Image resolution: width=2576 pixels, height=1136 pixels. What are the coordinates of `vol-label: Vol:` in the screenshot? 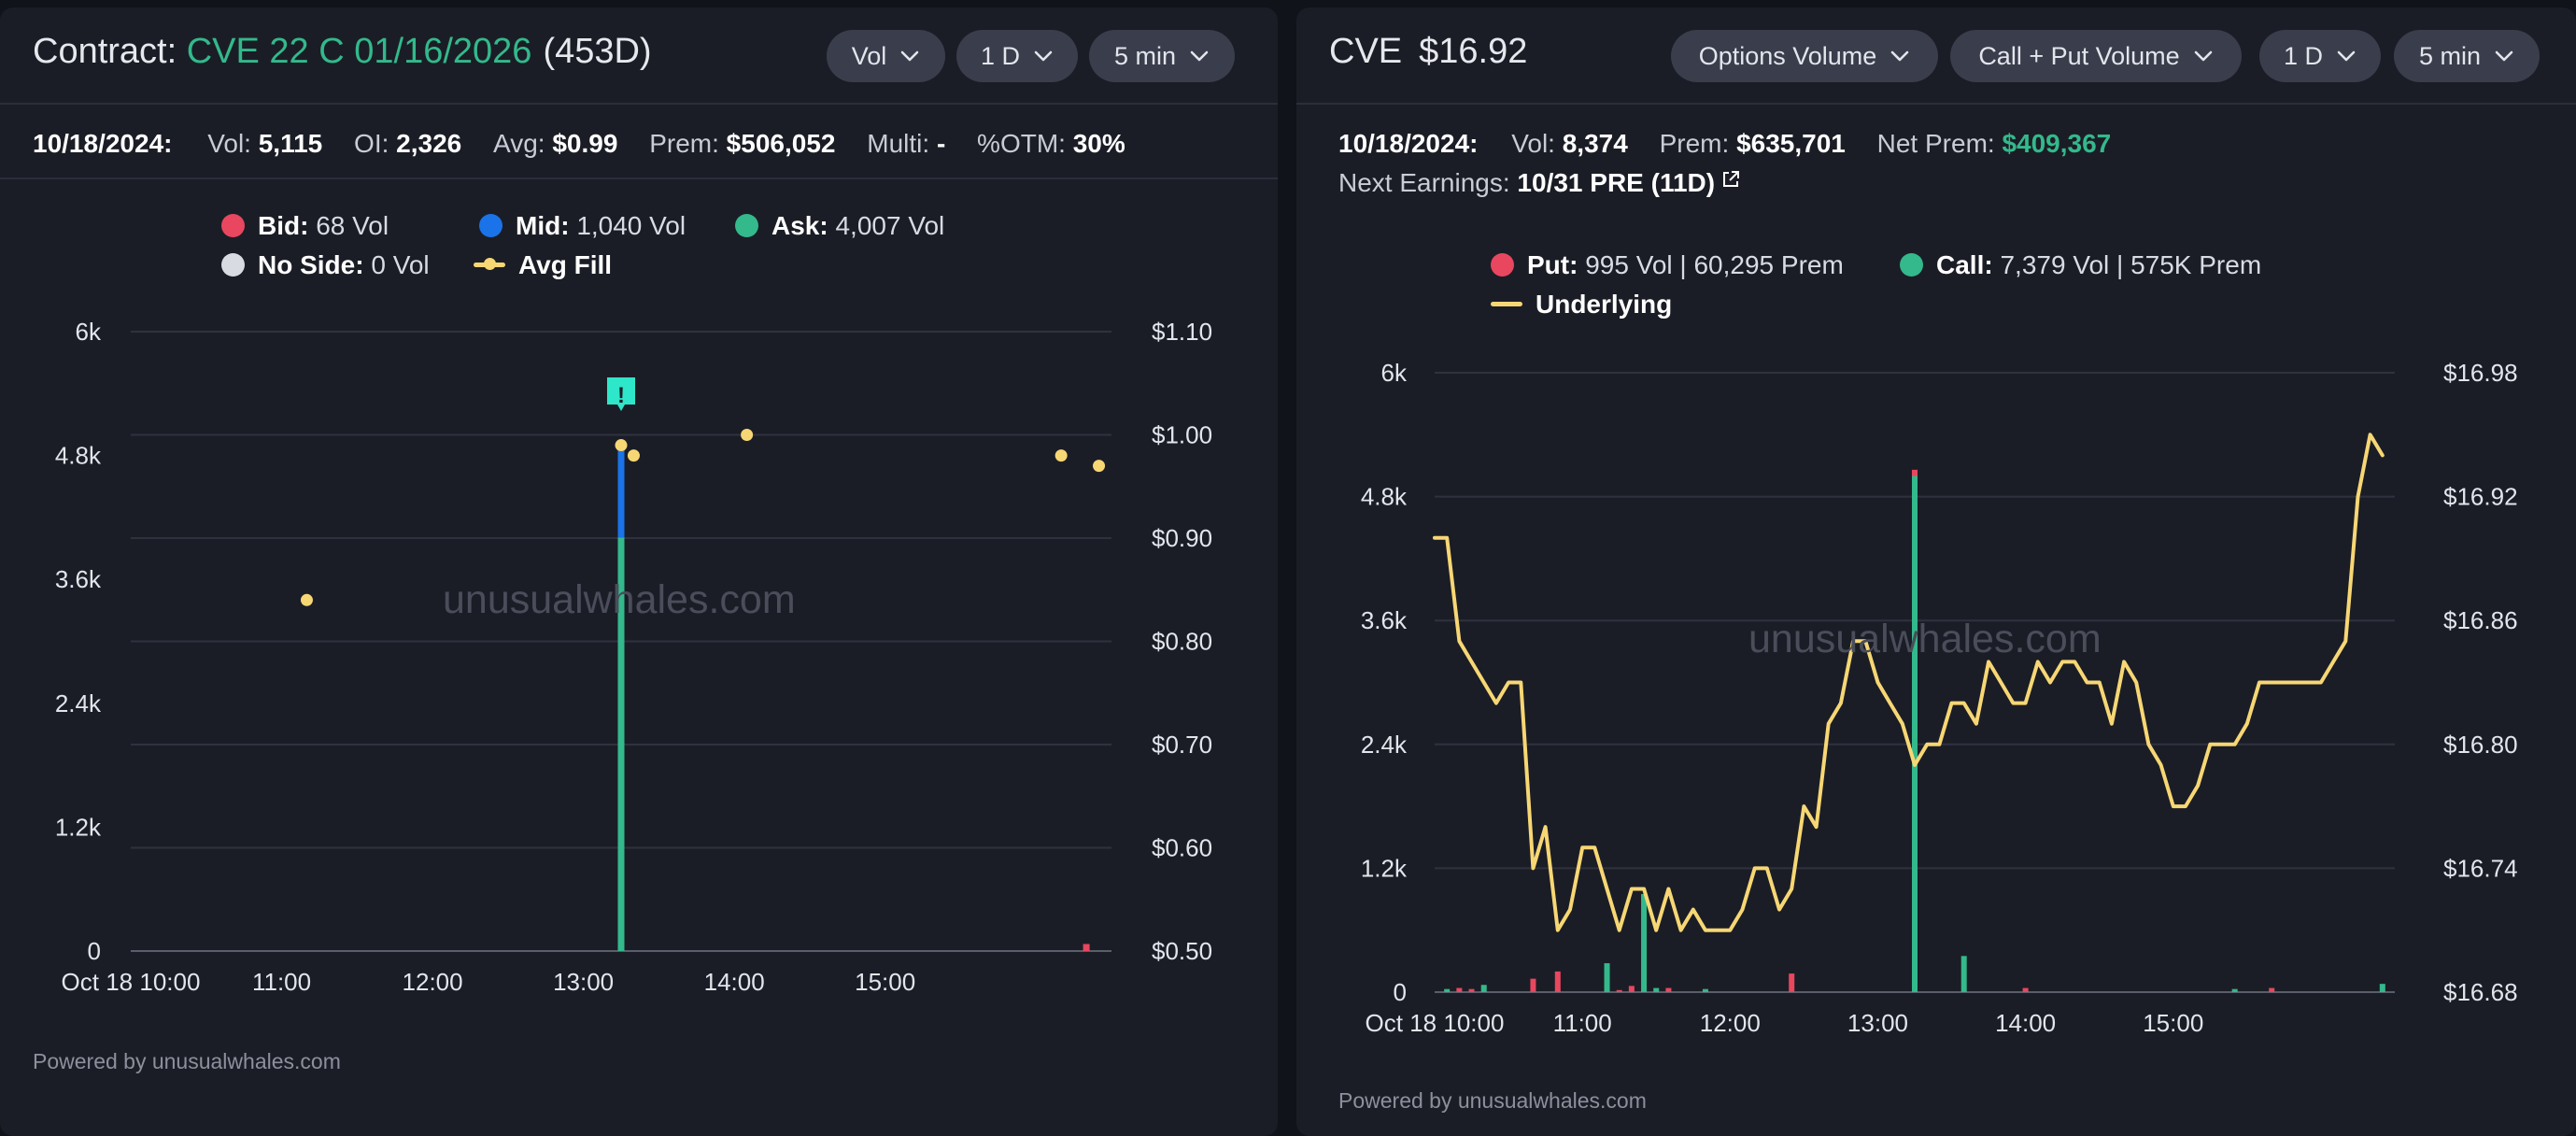 It's located at (1533, 143).